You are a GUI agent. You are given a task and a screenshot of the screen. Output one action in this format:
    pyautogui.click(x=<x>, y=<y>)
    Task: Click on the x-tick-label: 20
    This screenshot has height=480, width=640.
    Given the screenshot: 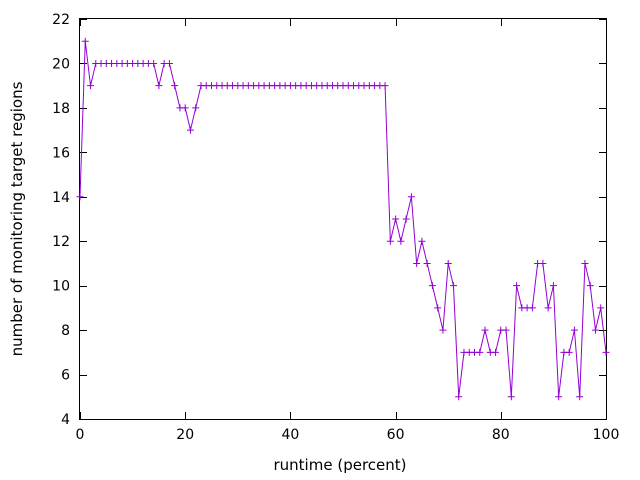 What is the action you would take?
    pyautogui.click(x=185, y=435)
    